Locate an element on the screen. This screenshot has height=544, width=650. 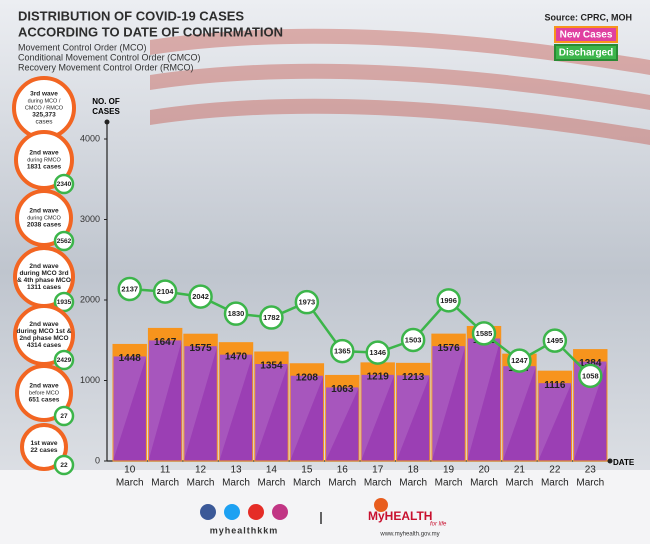
wave-text: during MCO 3rd is located at coordinates (43, 273).